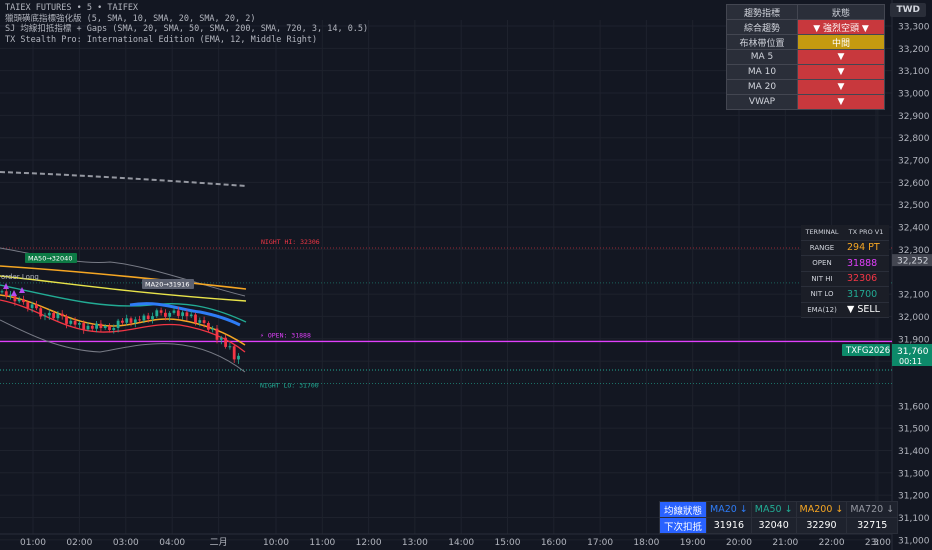  What do you see at coordinates (461, 543) in the screenshot?
I see `time-axis-label: 14:00` at bounding box center [461, 543].